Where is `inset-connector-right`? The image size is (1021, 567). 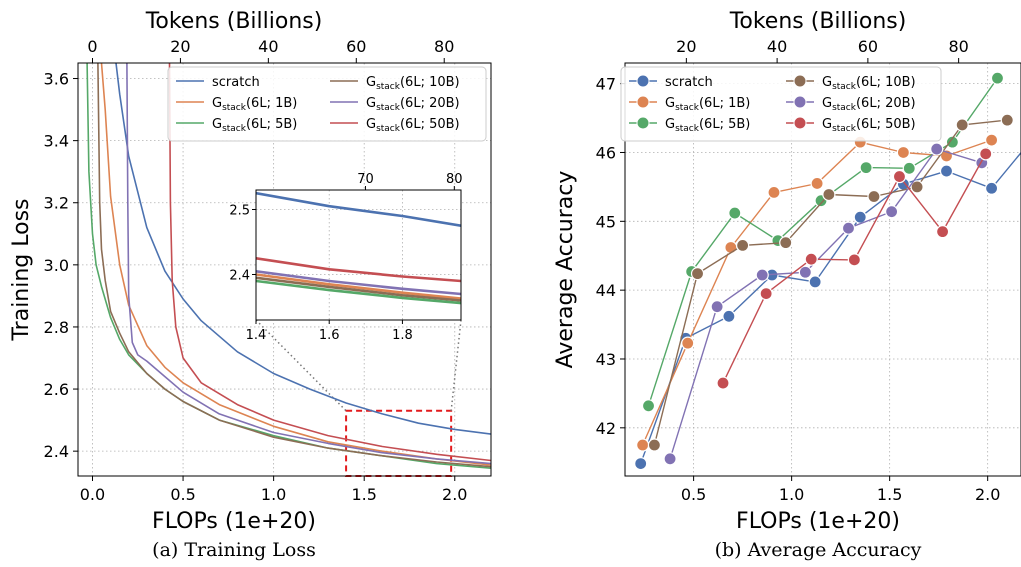
inset-connector-right is located at coordinates (456, 365).